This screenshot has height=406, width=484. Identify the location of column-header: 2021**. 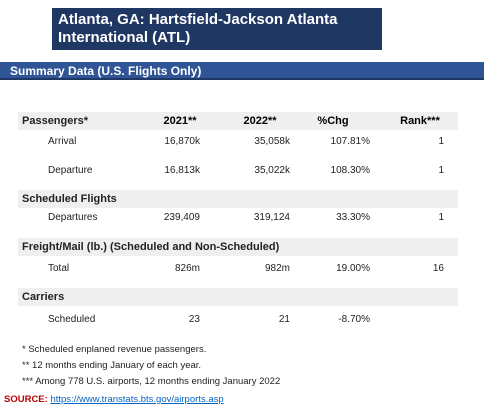
(180, 121).